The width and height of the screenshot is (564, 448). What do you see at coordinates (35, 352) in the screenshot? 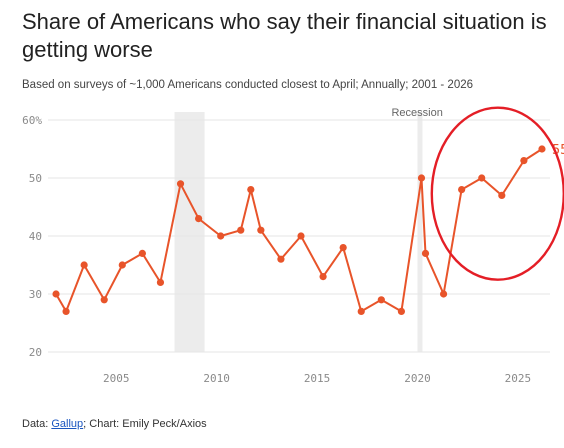
I see `y-tick-label: 20` at bounding box center [35, 352].